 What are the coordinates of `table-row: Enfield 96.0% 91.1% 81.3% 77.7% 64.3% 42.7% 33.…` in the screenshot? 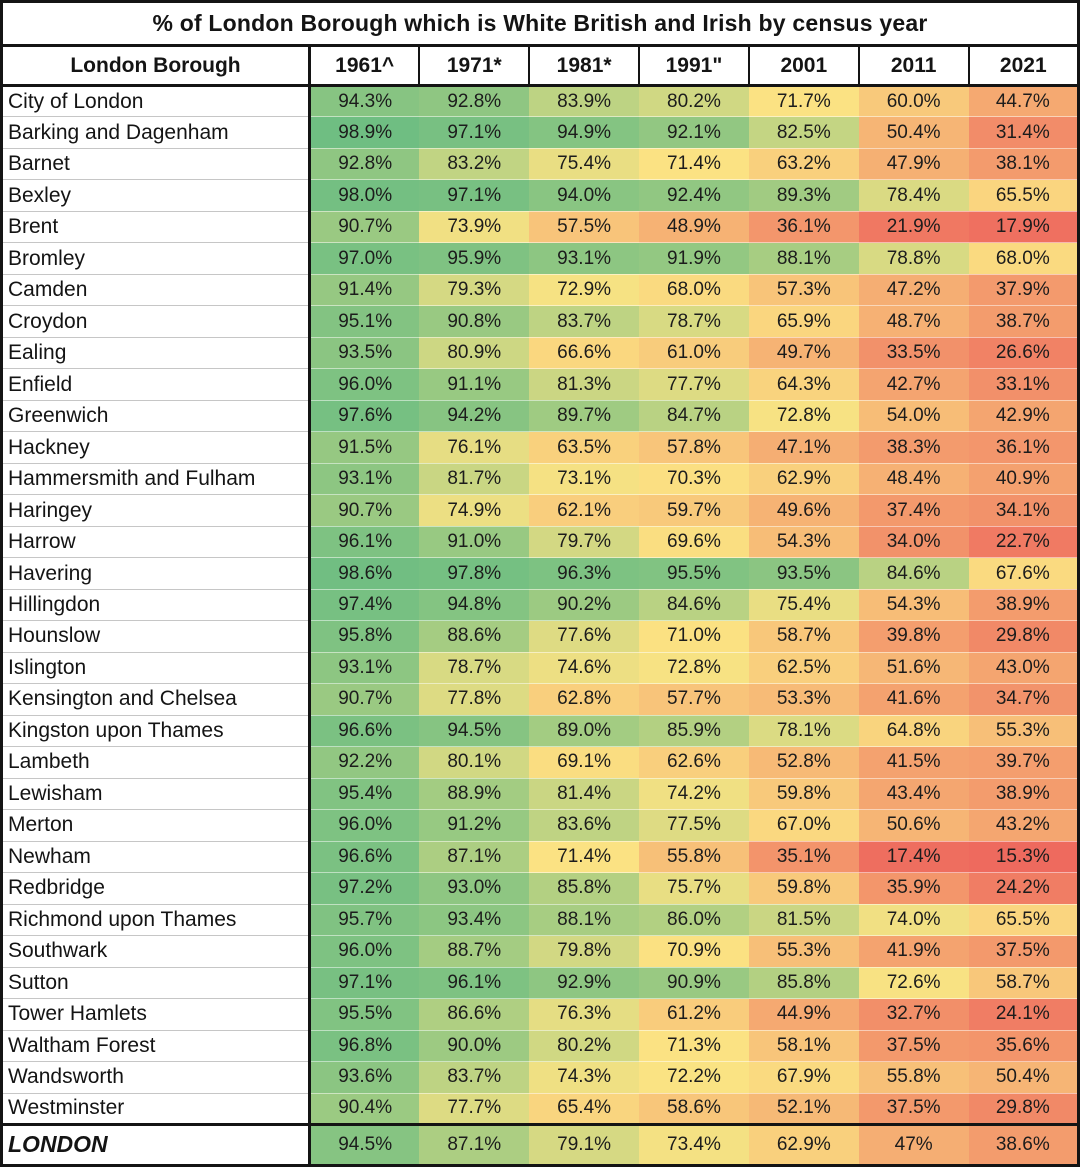 It's located at (540, 384).